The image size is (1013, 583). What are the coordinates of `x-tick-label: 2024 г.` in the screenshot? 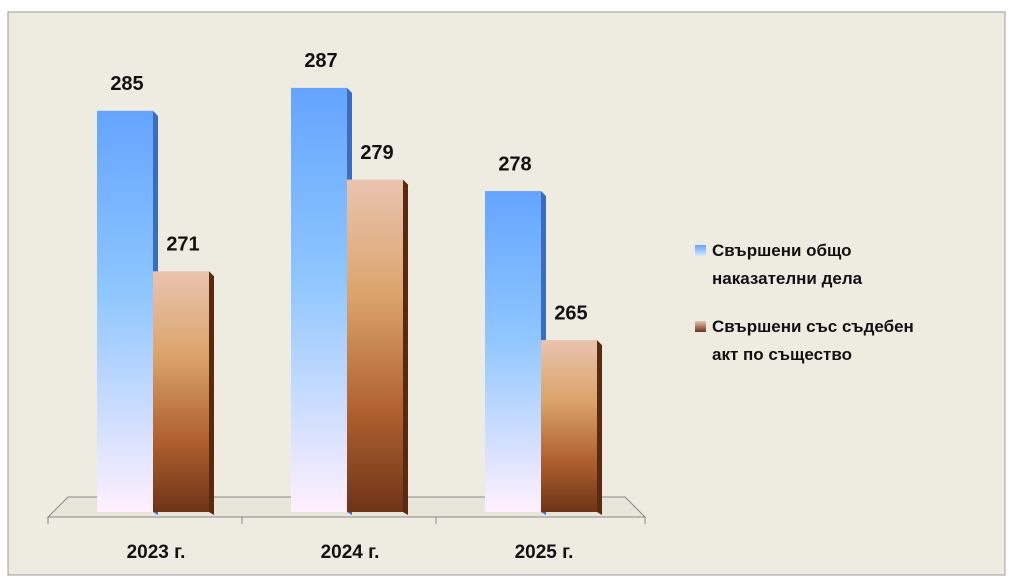 It's located at (350, 552).